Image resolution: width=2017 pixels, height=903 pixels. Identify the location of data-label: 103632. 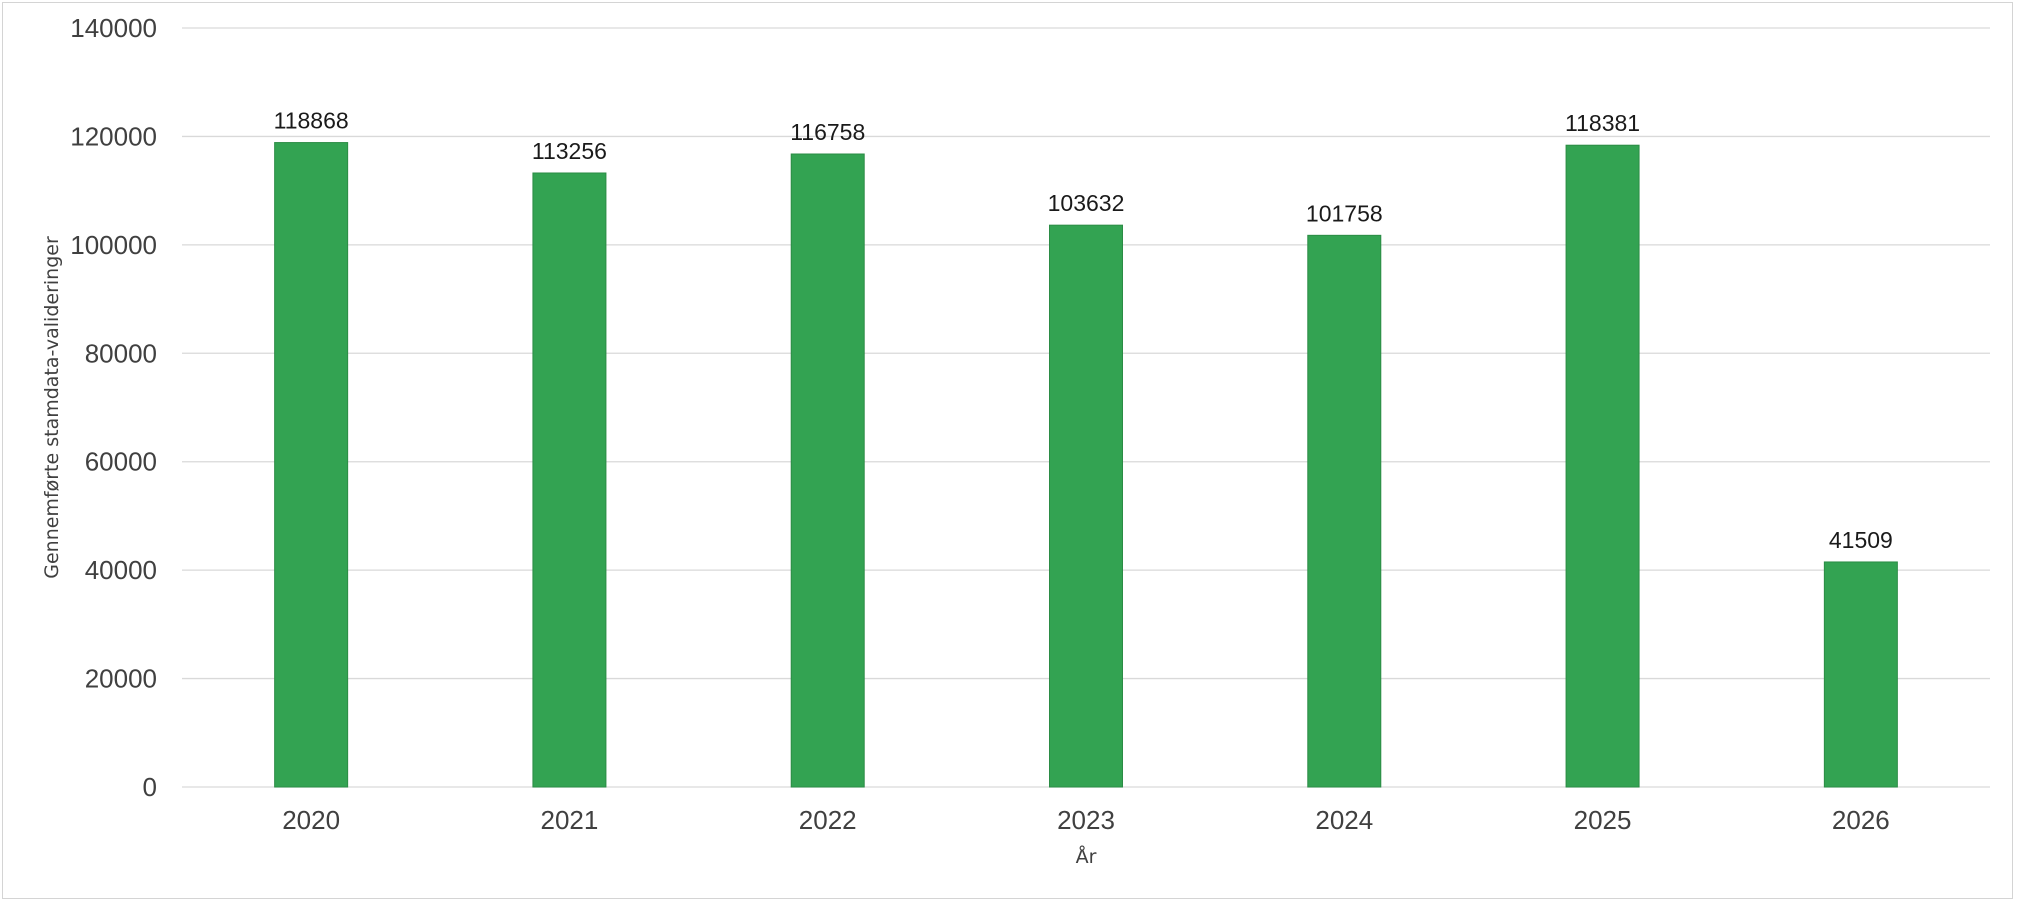
(1086, 203).